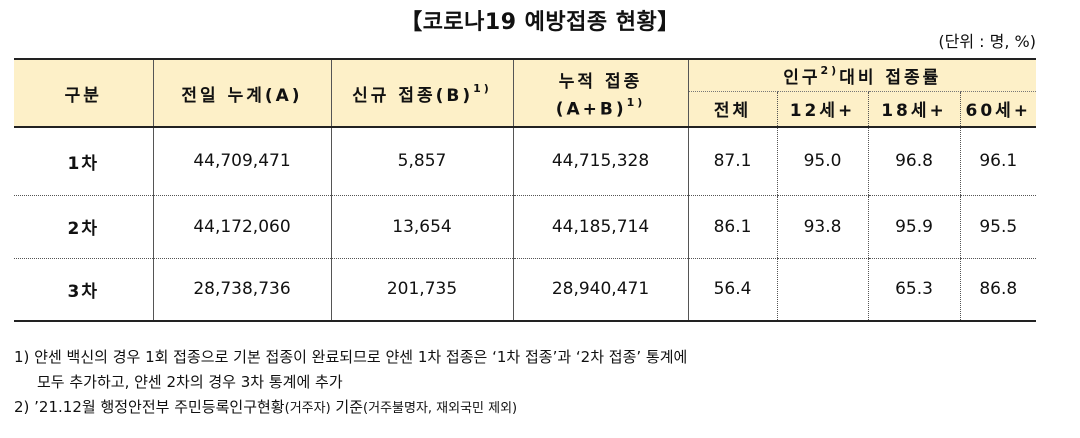  What do you see at coordinates (440, 408) in the screenshot?
I see `footnote-2-small2: (거주불명자, 재외국민 제외)` at bounding box center [440, 408].